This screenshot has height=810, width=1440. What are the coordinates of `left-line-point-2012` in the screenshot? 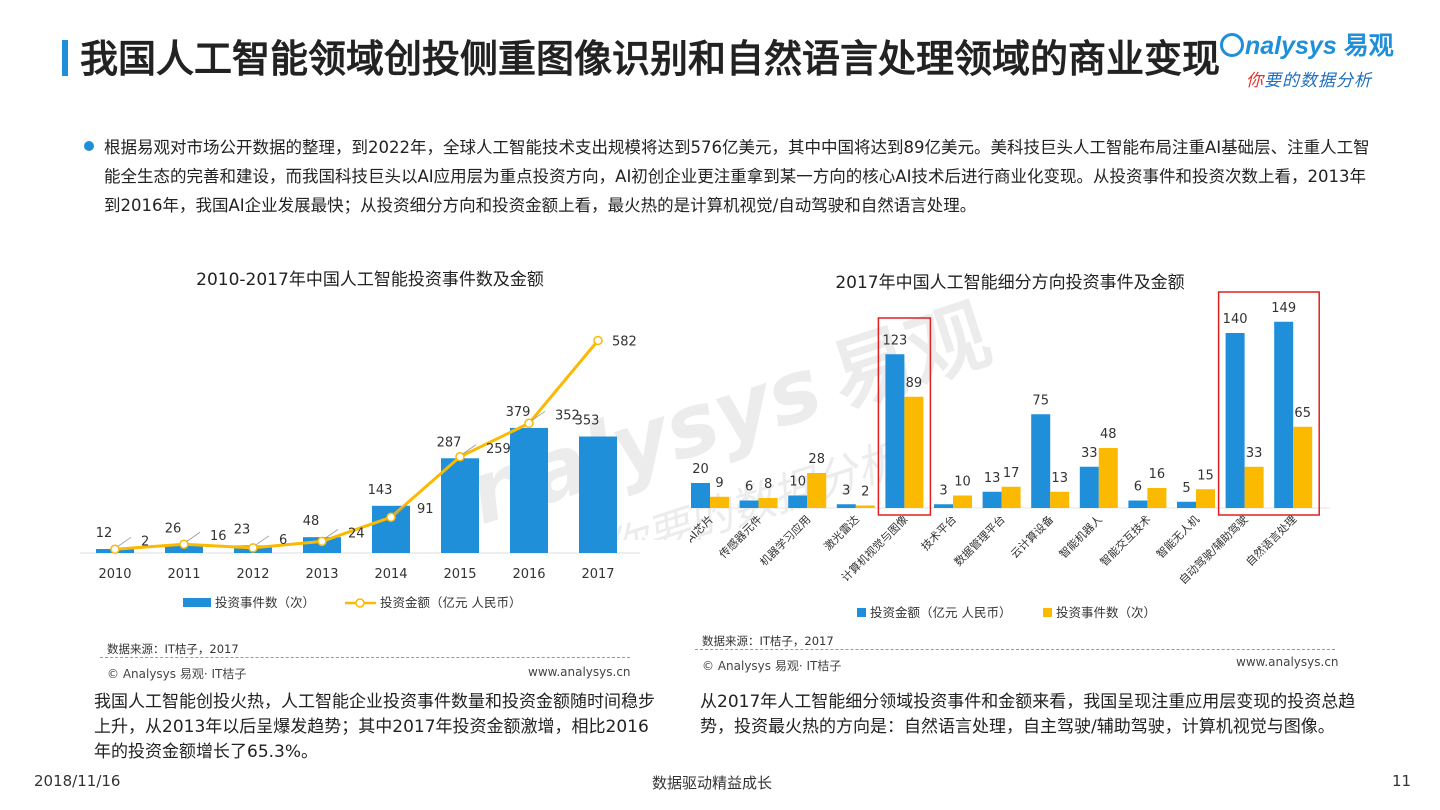 It's located at (253, 548).